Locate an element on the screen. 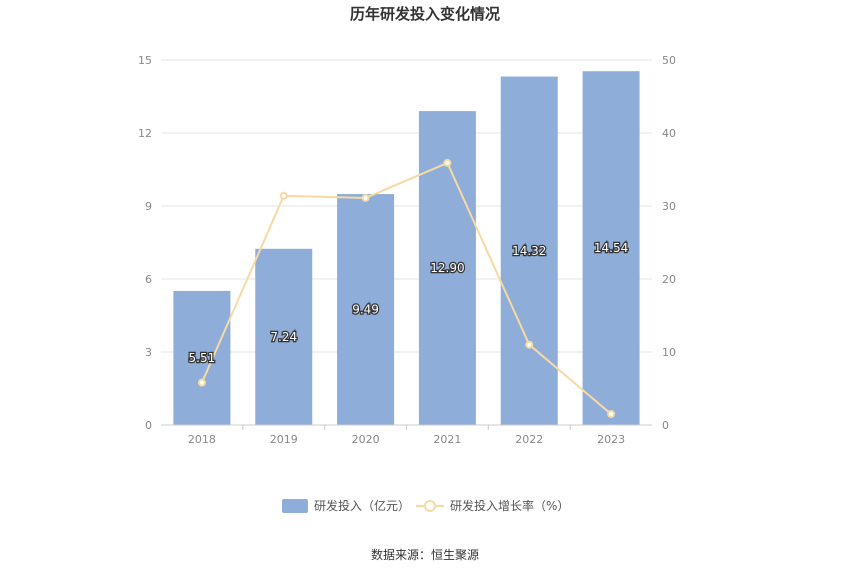 The width and height of the screenshot is (850, 575). source-note: 数据来源：恒生聚源 is located at coordinates (425, 554).